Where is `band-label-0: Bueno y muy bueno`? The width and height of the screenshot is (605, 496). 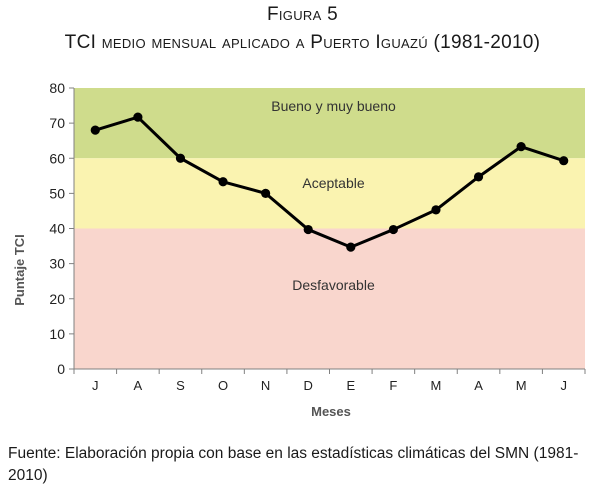
band-label-0: Bueno y muy bueno is located at coordinates (333, 106).